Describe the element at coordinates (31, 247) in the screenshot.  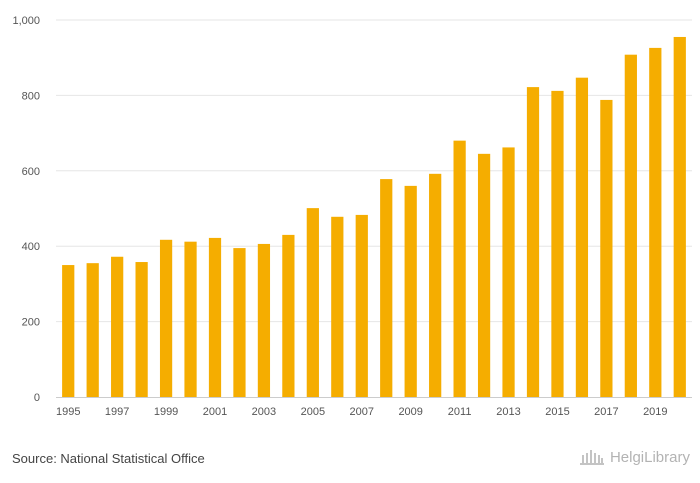
I see `y-tick-label: 400` at that location.